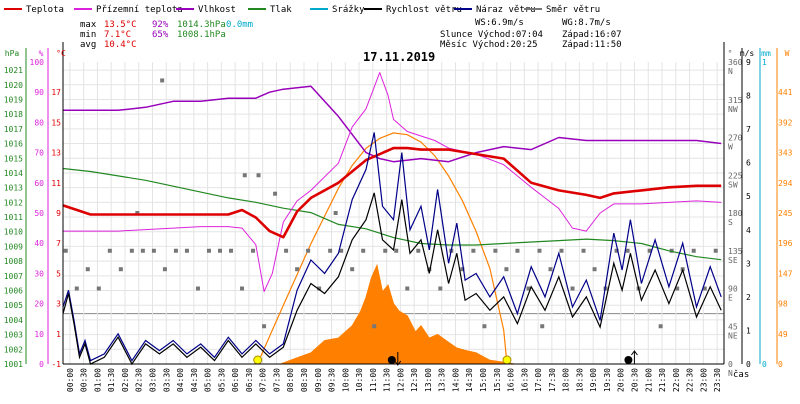  I want to click on axis-tick-hPa: 1010, so click(13, 232).